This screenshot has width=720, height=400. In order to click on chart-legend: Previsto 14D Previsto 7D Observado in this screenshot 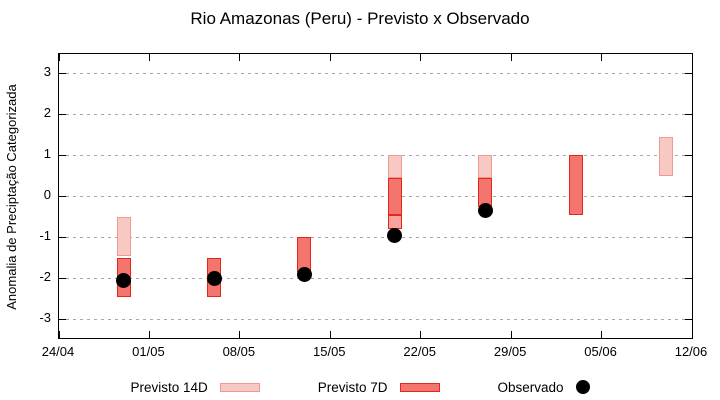, I will do `click(360, 387)`.